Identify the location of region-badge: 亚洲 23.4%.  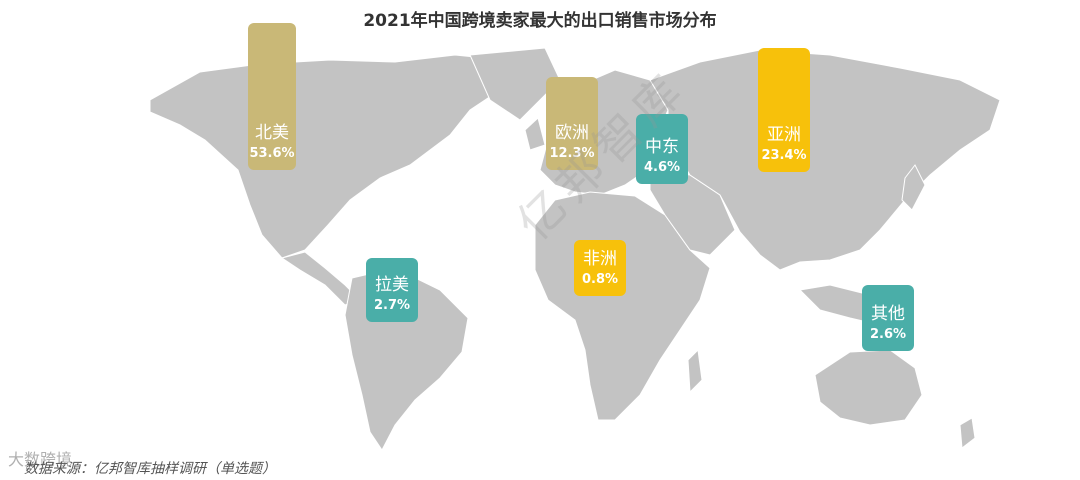
(784, 110).